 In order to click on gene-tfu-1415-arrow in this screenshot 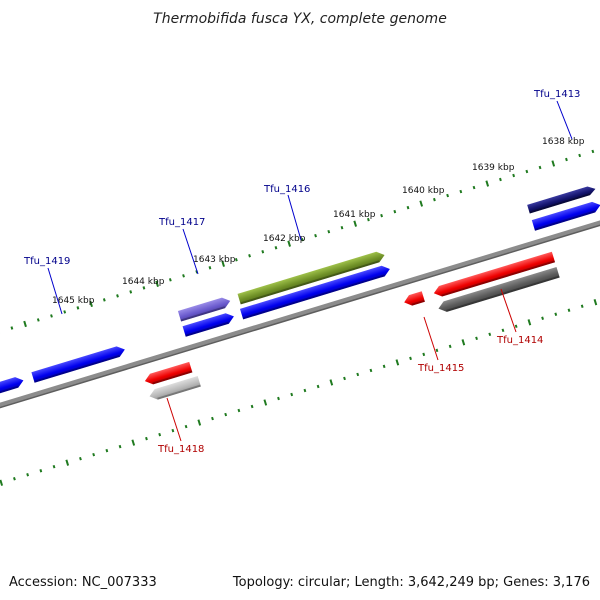, I will do `click(414, 299)`.